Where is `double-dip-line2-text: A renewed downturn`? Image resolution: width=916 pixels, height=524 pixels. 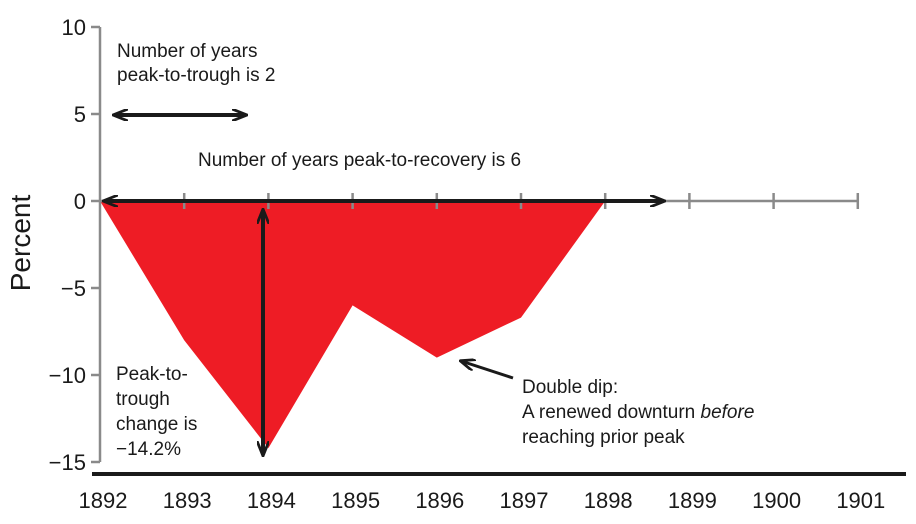
double-dip-line2-text: A renewed downturn is located at coordinates (611, 412).